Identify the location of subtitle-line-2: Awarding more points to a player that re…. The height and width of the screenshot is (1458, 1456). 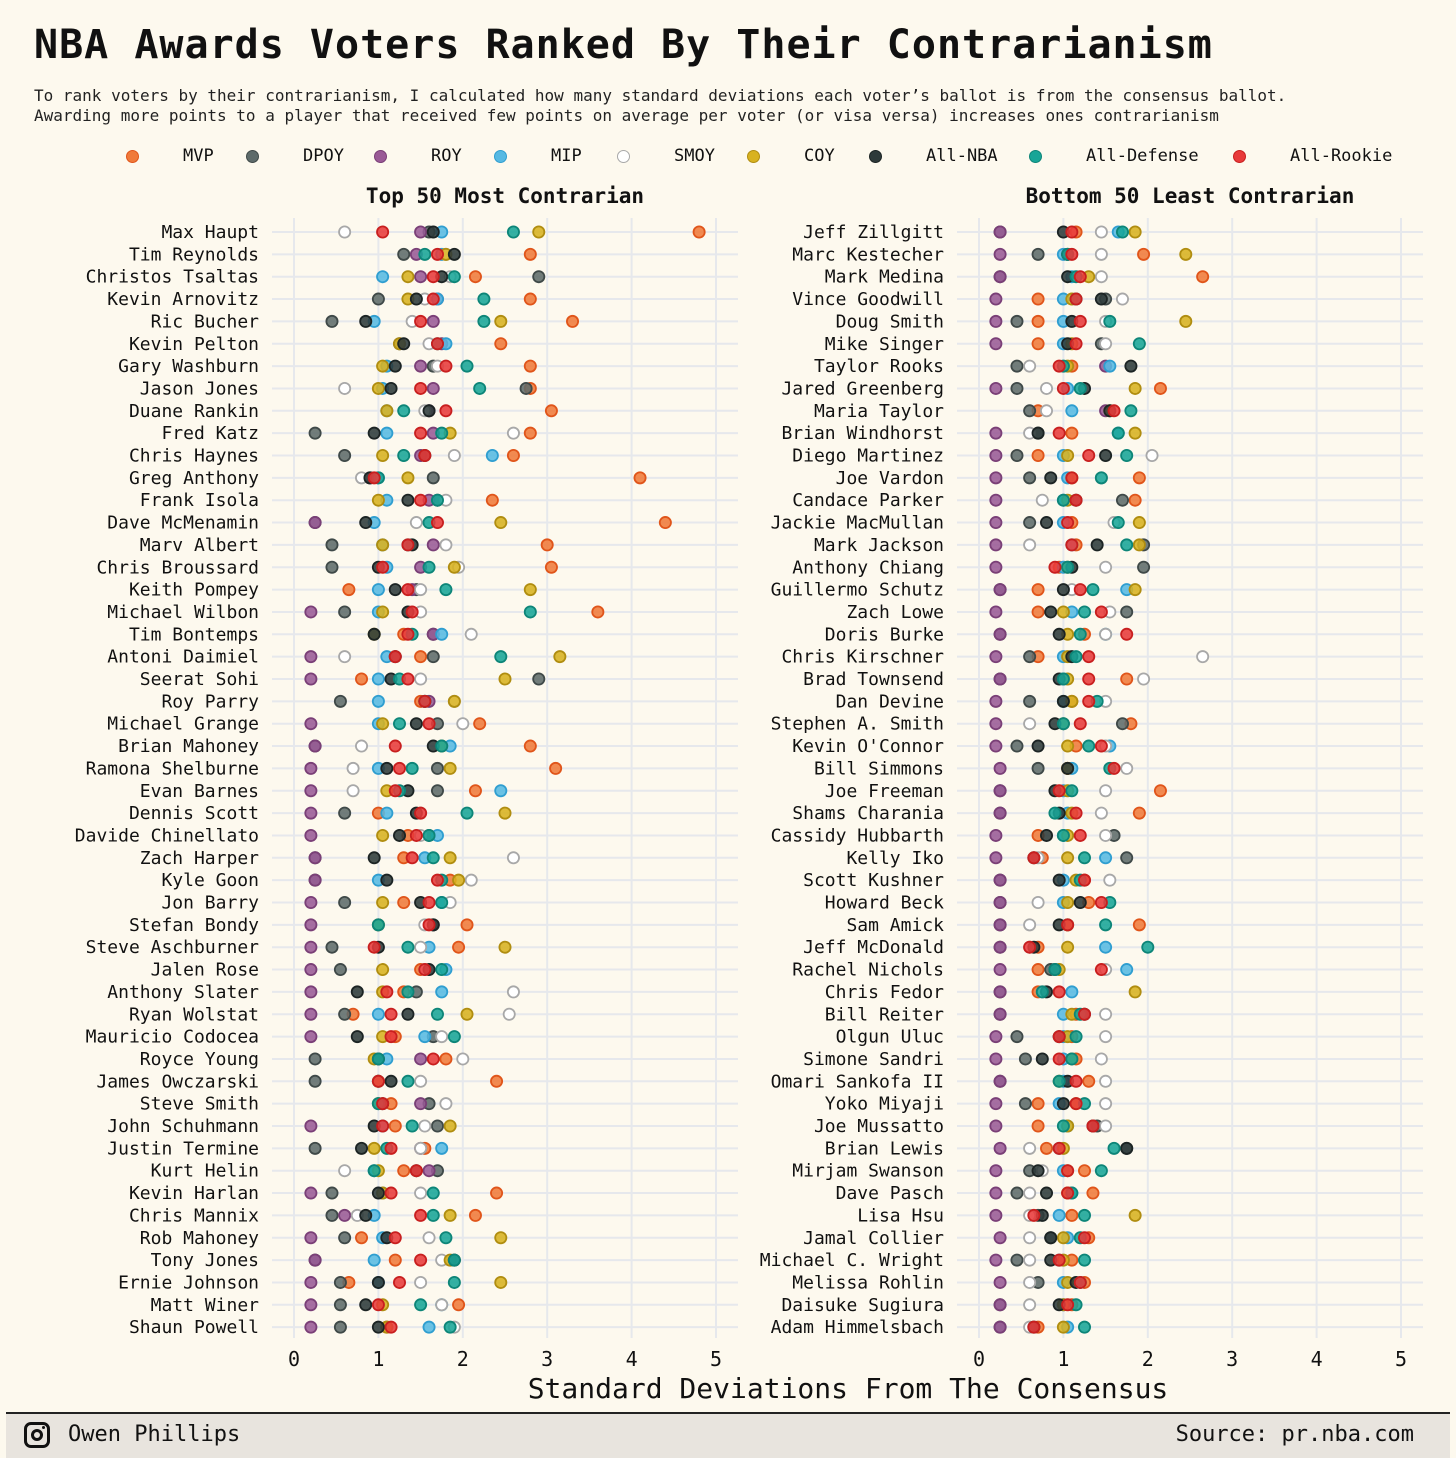
(626, 115).